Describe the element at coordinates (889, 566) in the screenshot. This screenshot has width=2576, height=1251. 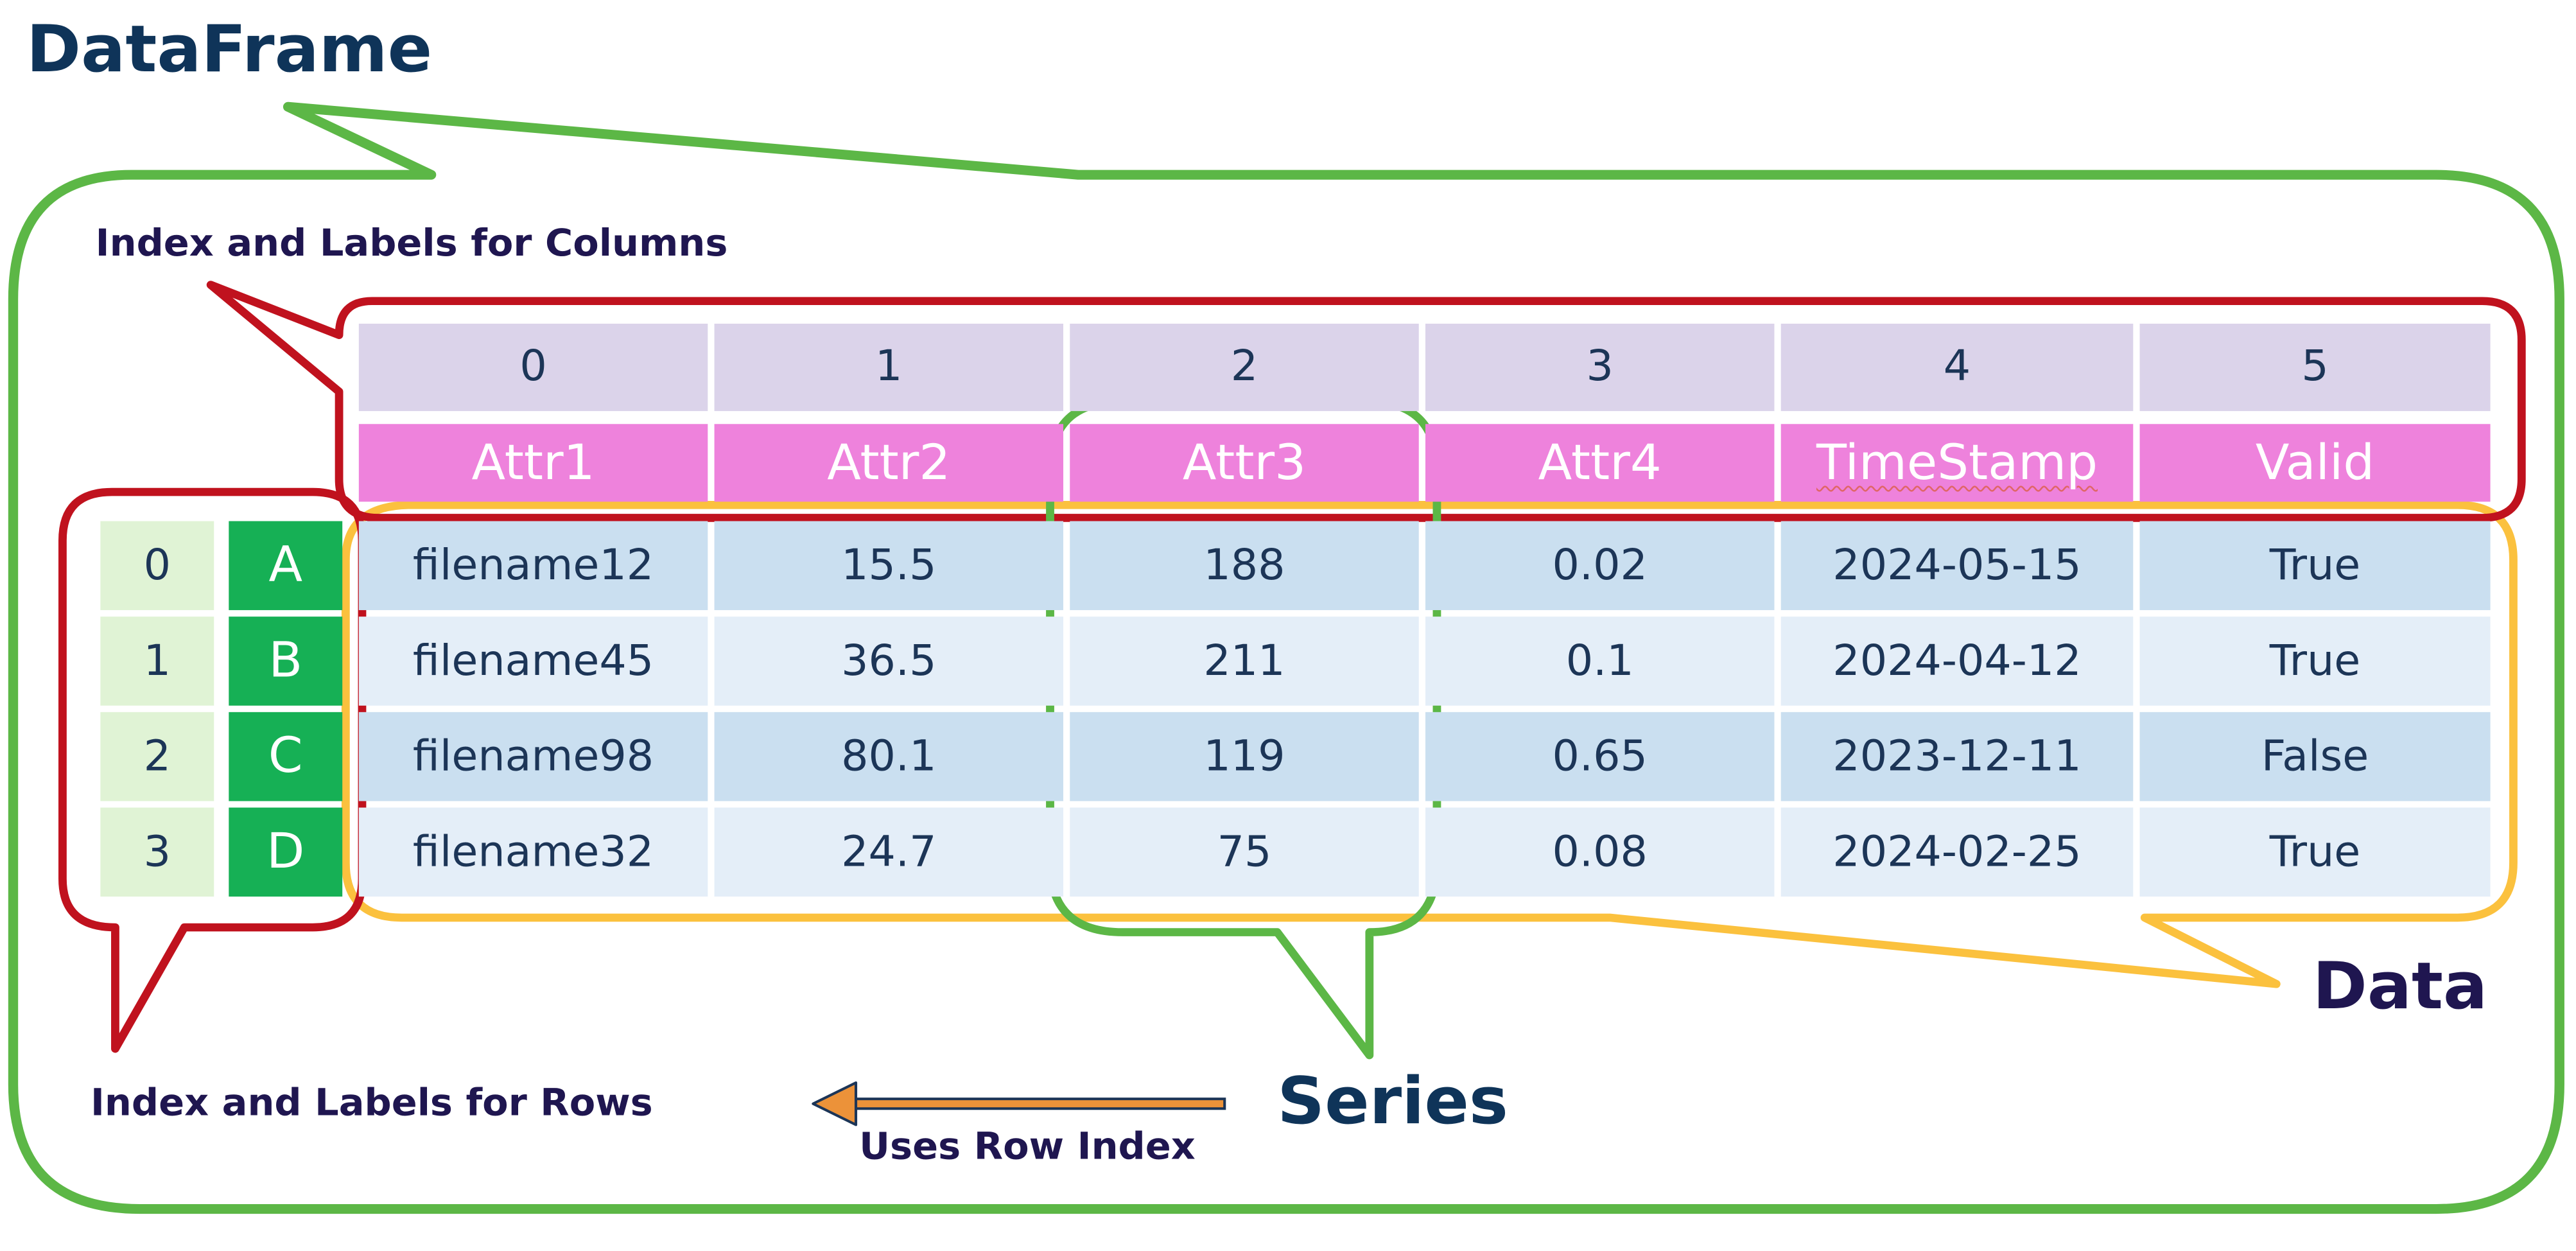
I see `data-cell: 15.5` at that location.